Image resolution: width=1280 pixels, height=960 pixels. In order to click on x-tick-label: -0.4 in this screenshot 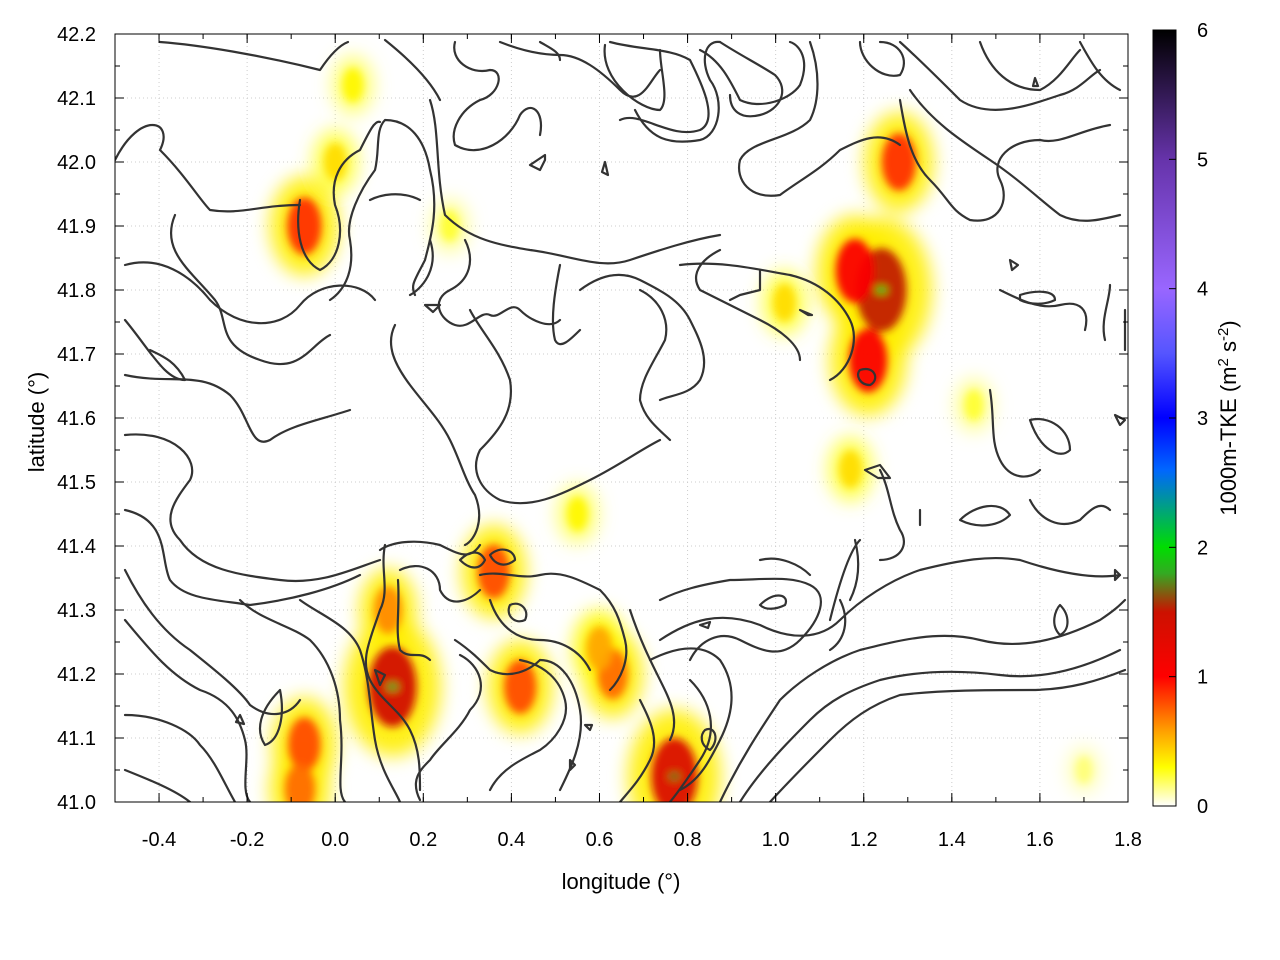, I will do `click(159, 840)`.